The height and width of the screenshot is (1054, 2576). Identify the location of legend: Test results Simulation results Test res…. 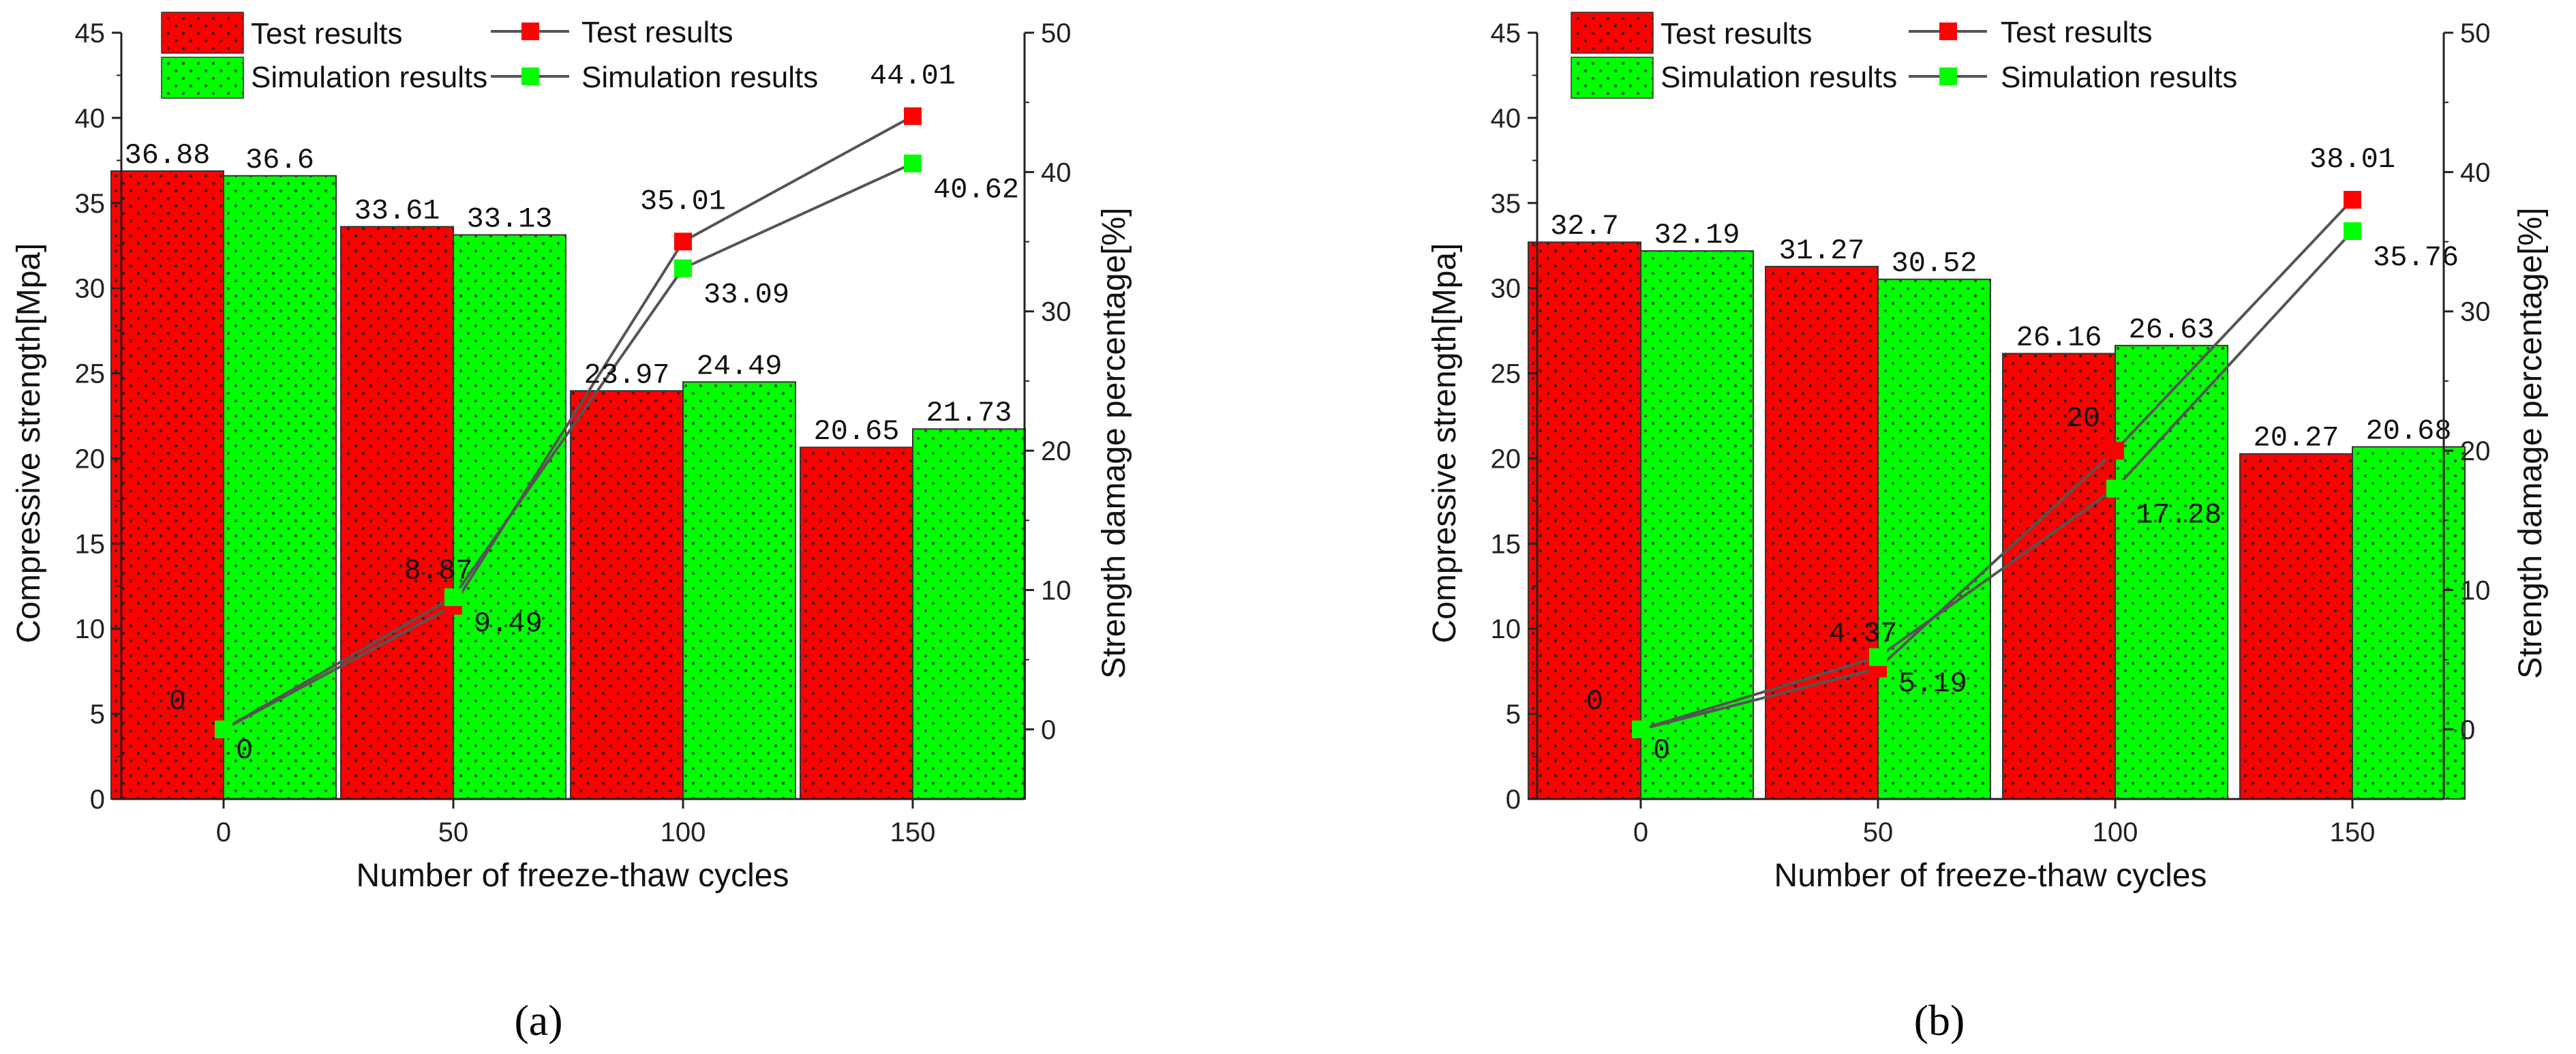
(489, 55).